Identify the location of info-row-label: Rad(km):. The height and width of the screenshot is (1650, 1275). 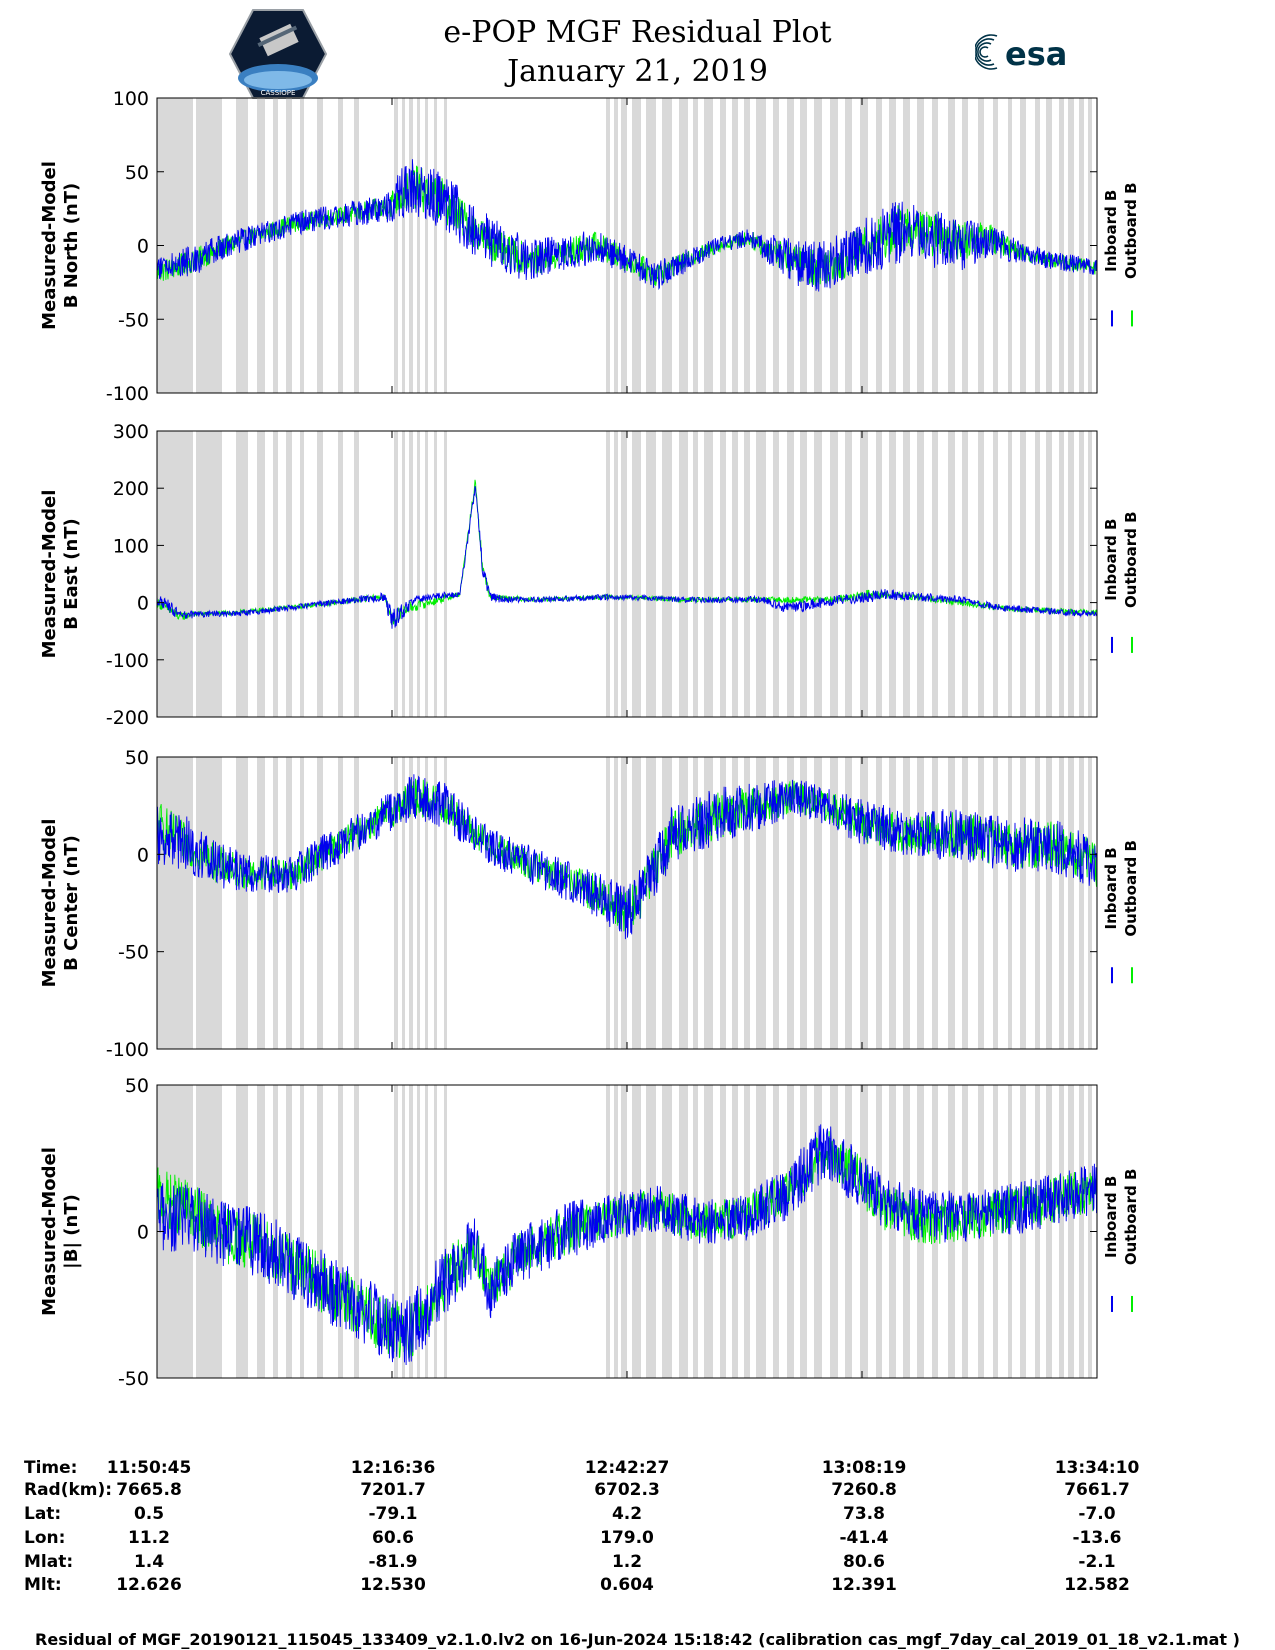
(68, 1490).